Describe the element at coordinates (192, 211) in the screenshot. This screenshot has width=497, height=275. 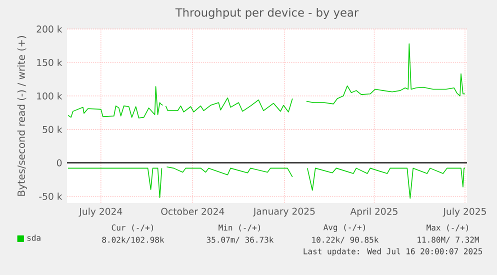
I see `x-tick-label: October 2024` at that location.